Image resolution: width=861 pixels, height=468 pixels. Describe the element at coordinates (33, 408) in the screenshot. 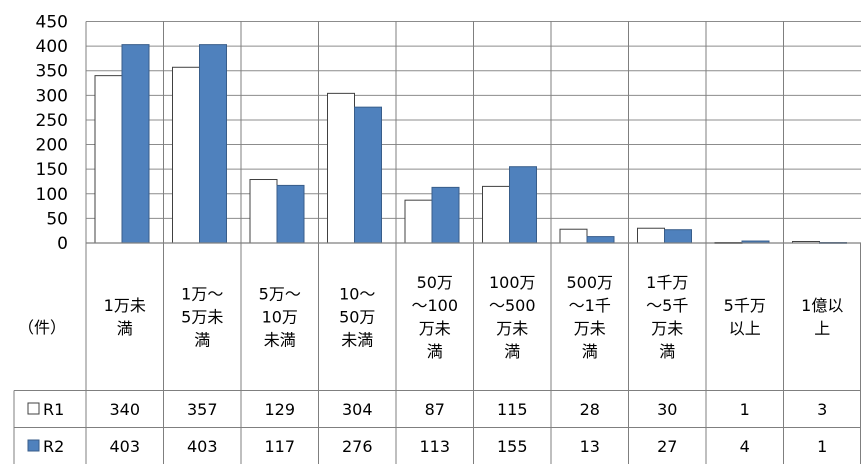

I see `legend-key-r1` at that location.